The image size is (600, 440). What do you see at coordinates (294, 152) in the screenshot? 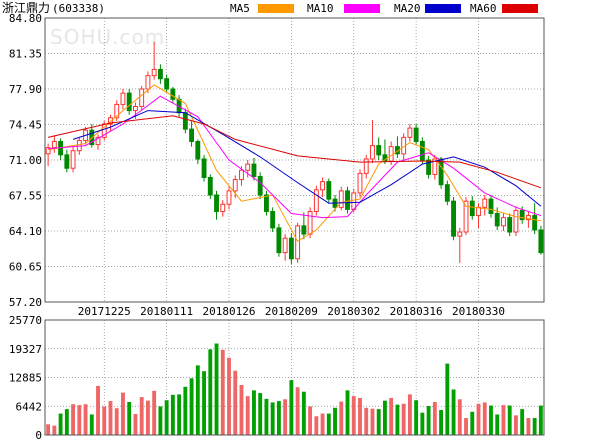
I see `ma-line-ma60` at bounding box center [294, 152].